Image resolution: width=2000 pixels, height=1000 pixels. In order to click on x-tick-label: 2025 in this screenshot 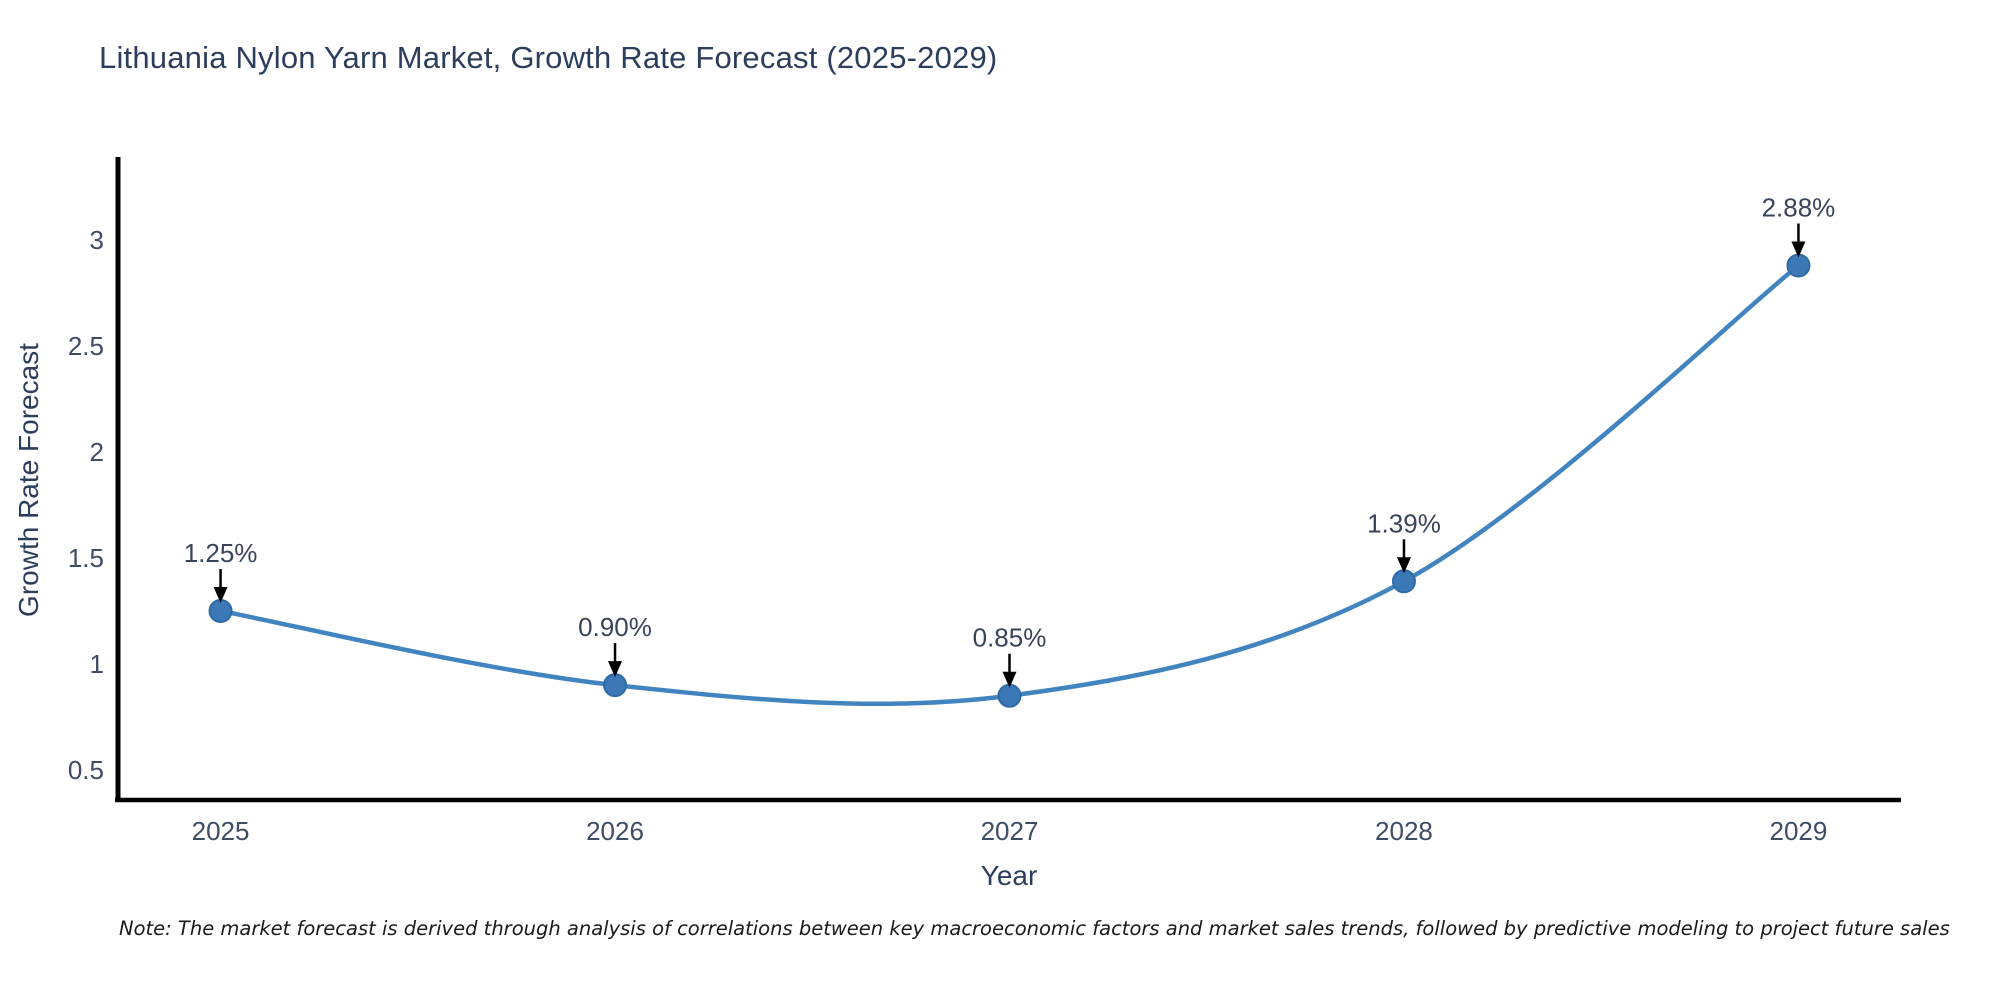, I will do `click(221, 831)`.